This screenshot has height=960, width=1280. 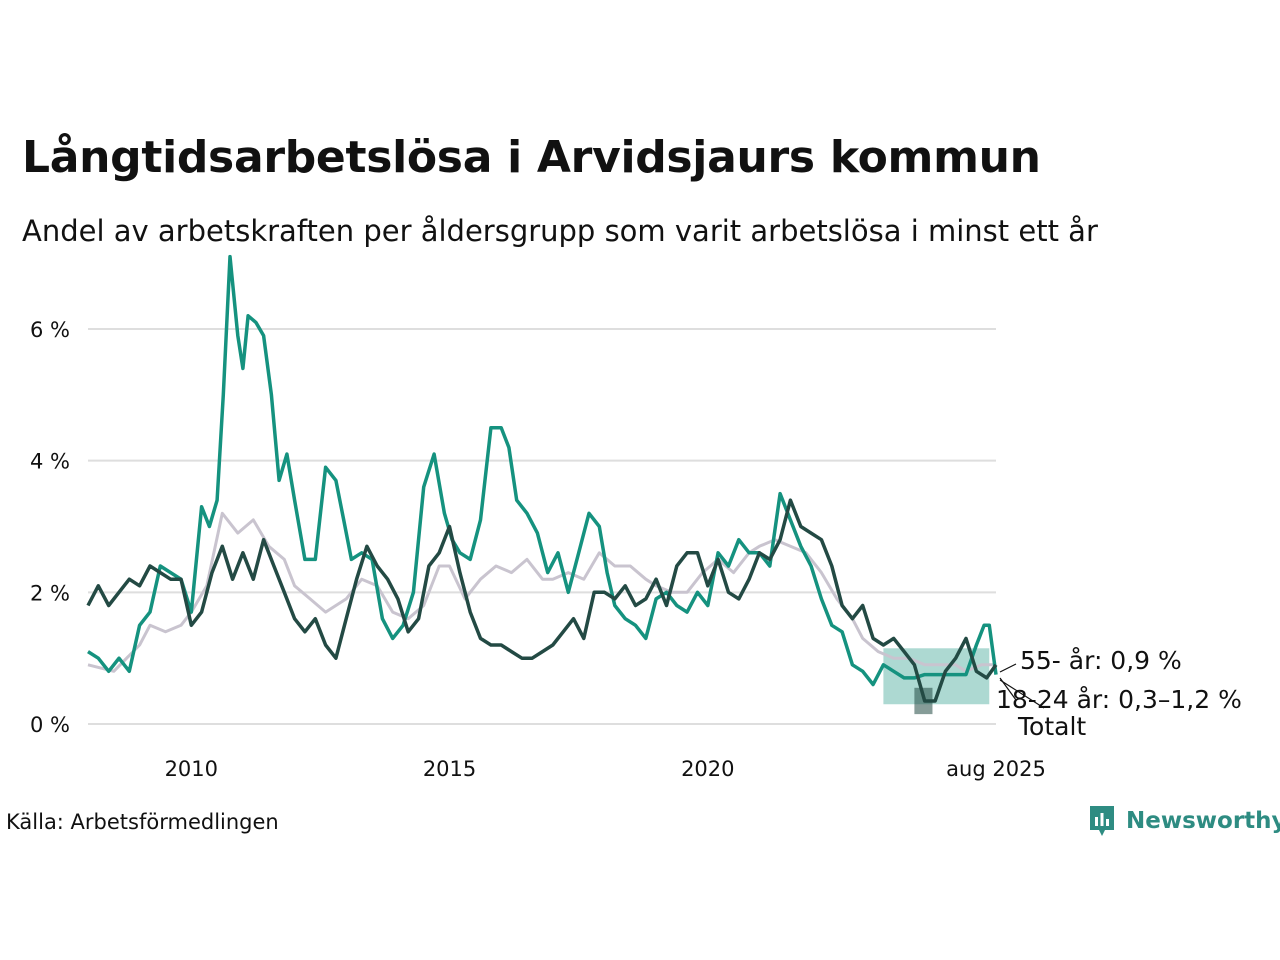 What do you see at coordinates (191, 769) in the screenshot?
I see `x-tick-label: 2010` at bounding box center [191, 769].